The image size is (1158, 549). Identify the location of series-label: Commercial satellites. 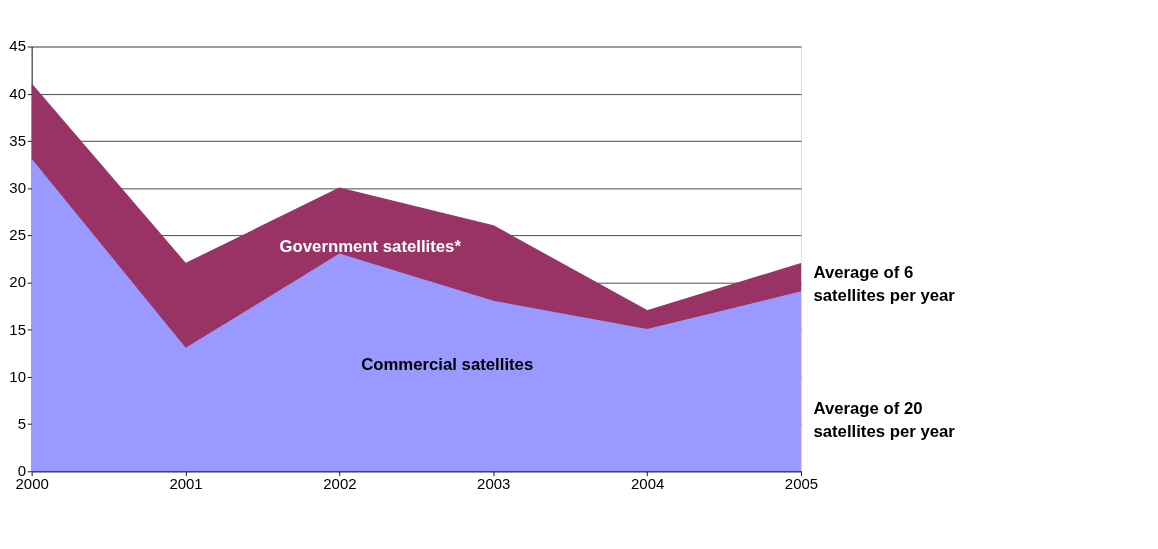
(447, 365).